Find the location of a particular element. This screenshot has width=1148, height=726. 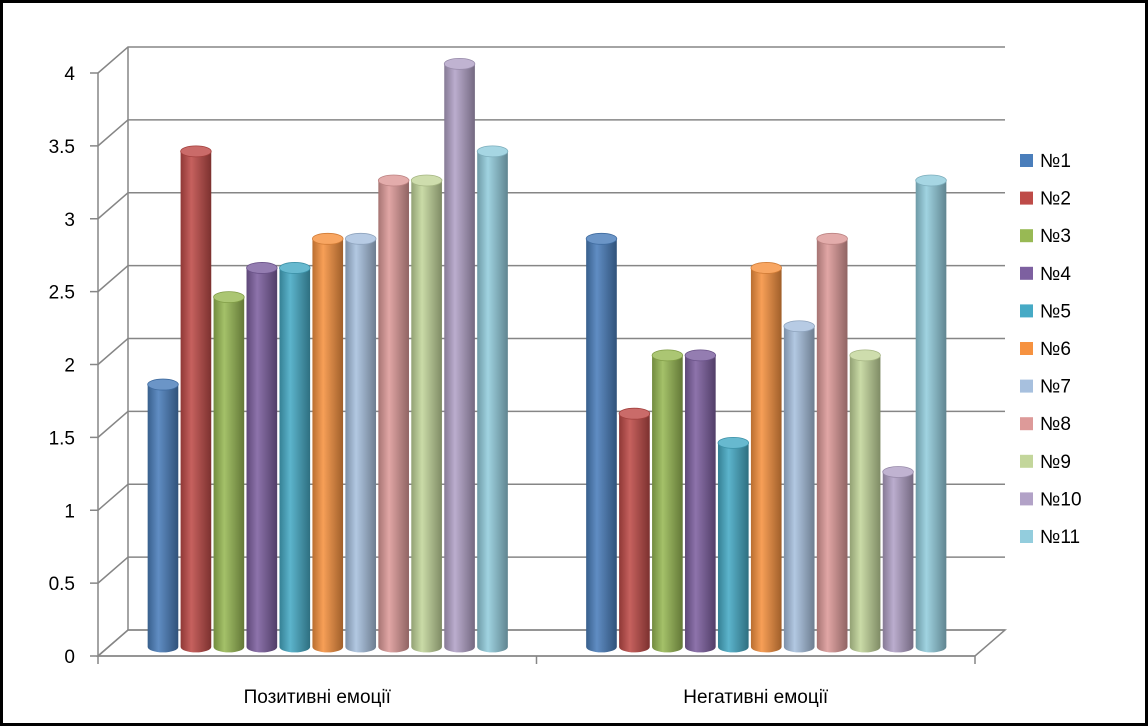

legend-item: №8 is located at coordinates (1045, 424).